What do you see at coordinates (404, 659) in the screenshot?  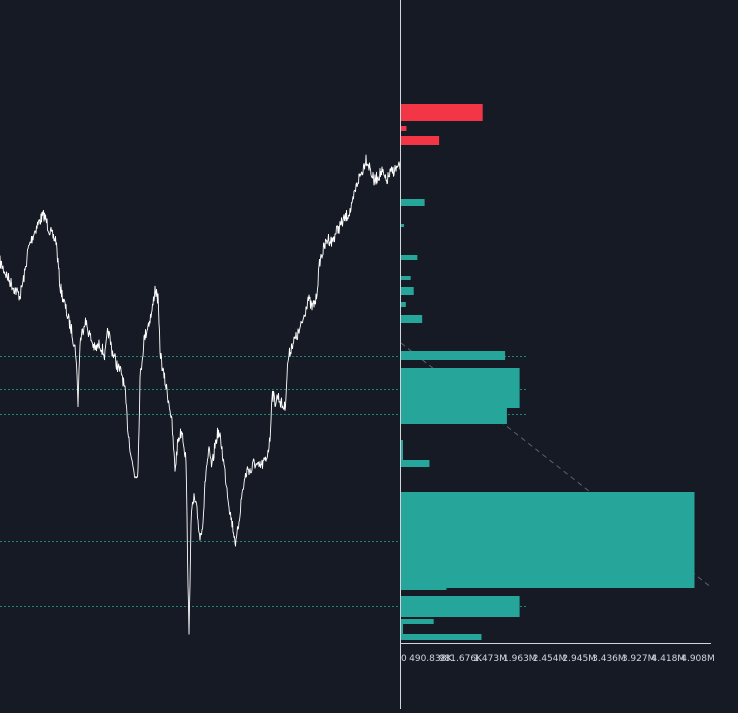 I see `volume-axis-tick-label: 0` at bounding box center [404, 659].